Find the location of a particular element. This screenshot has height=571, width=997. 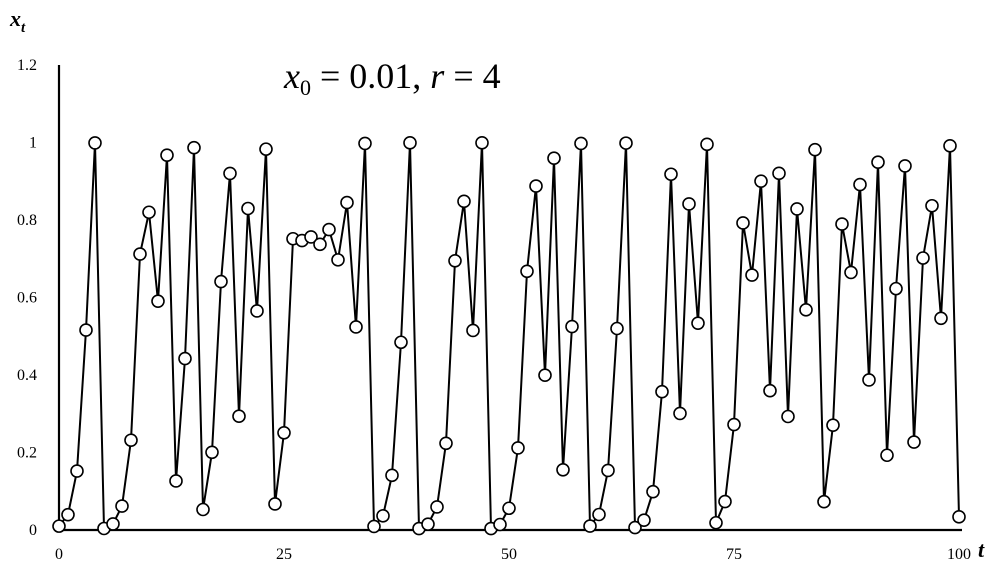

y-tick-label: 1.2 is located at coordinates (27, 65).